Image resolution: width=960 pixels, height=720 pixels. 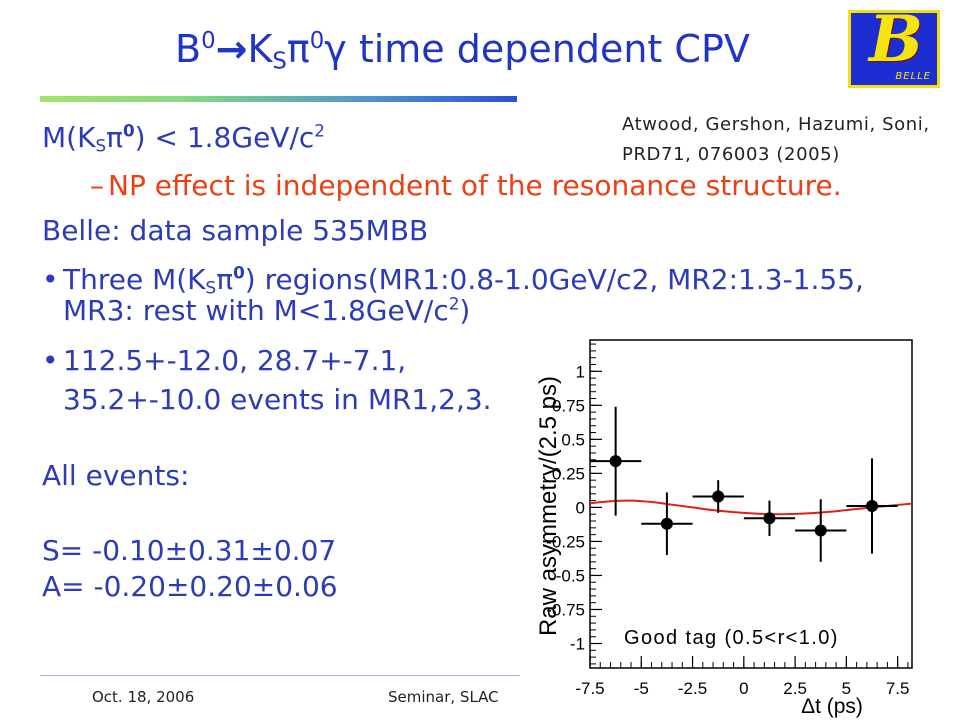 I want to click on belle-logo: B BELLE, so click(x=894, y=49).